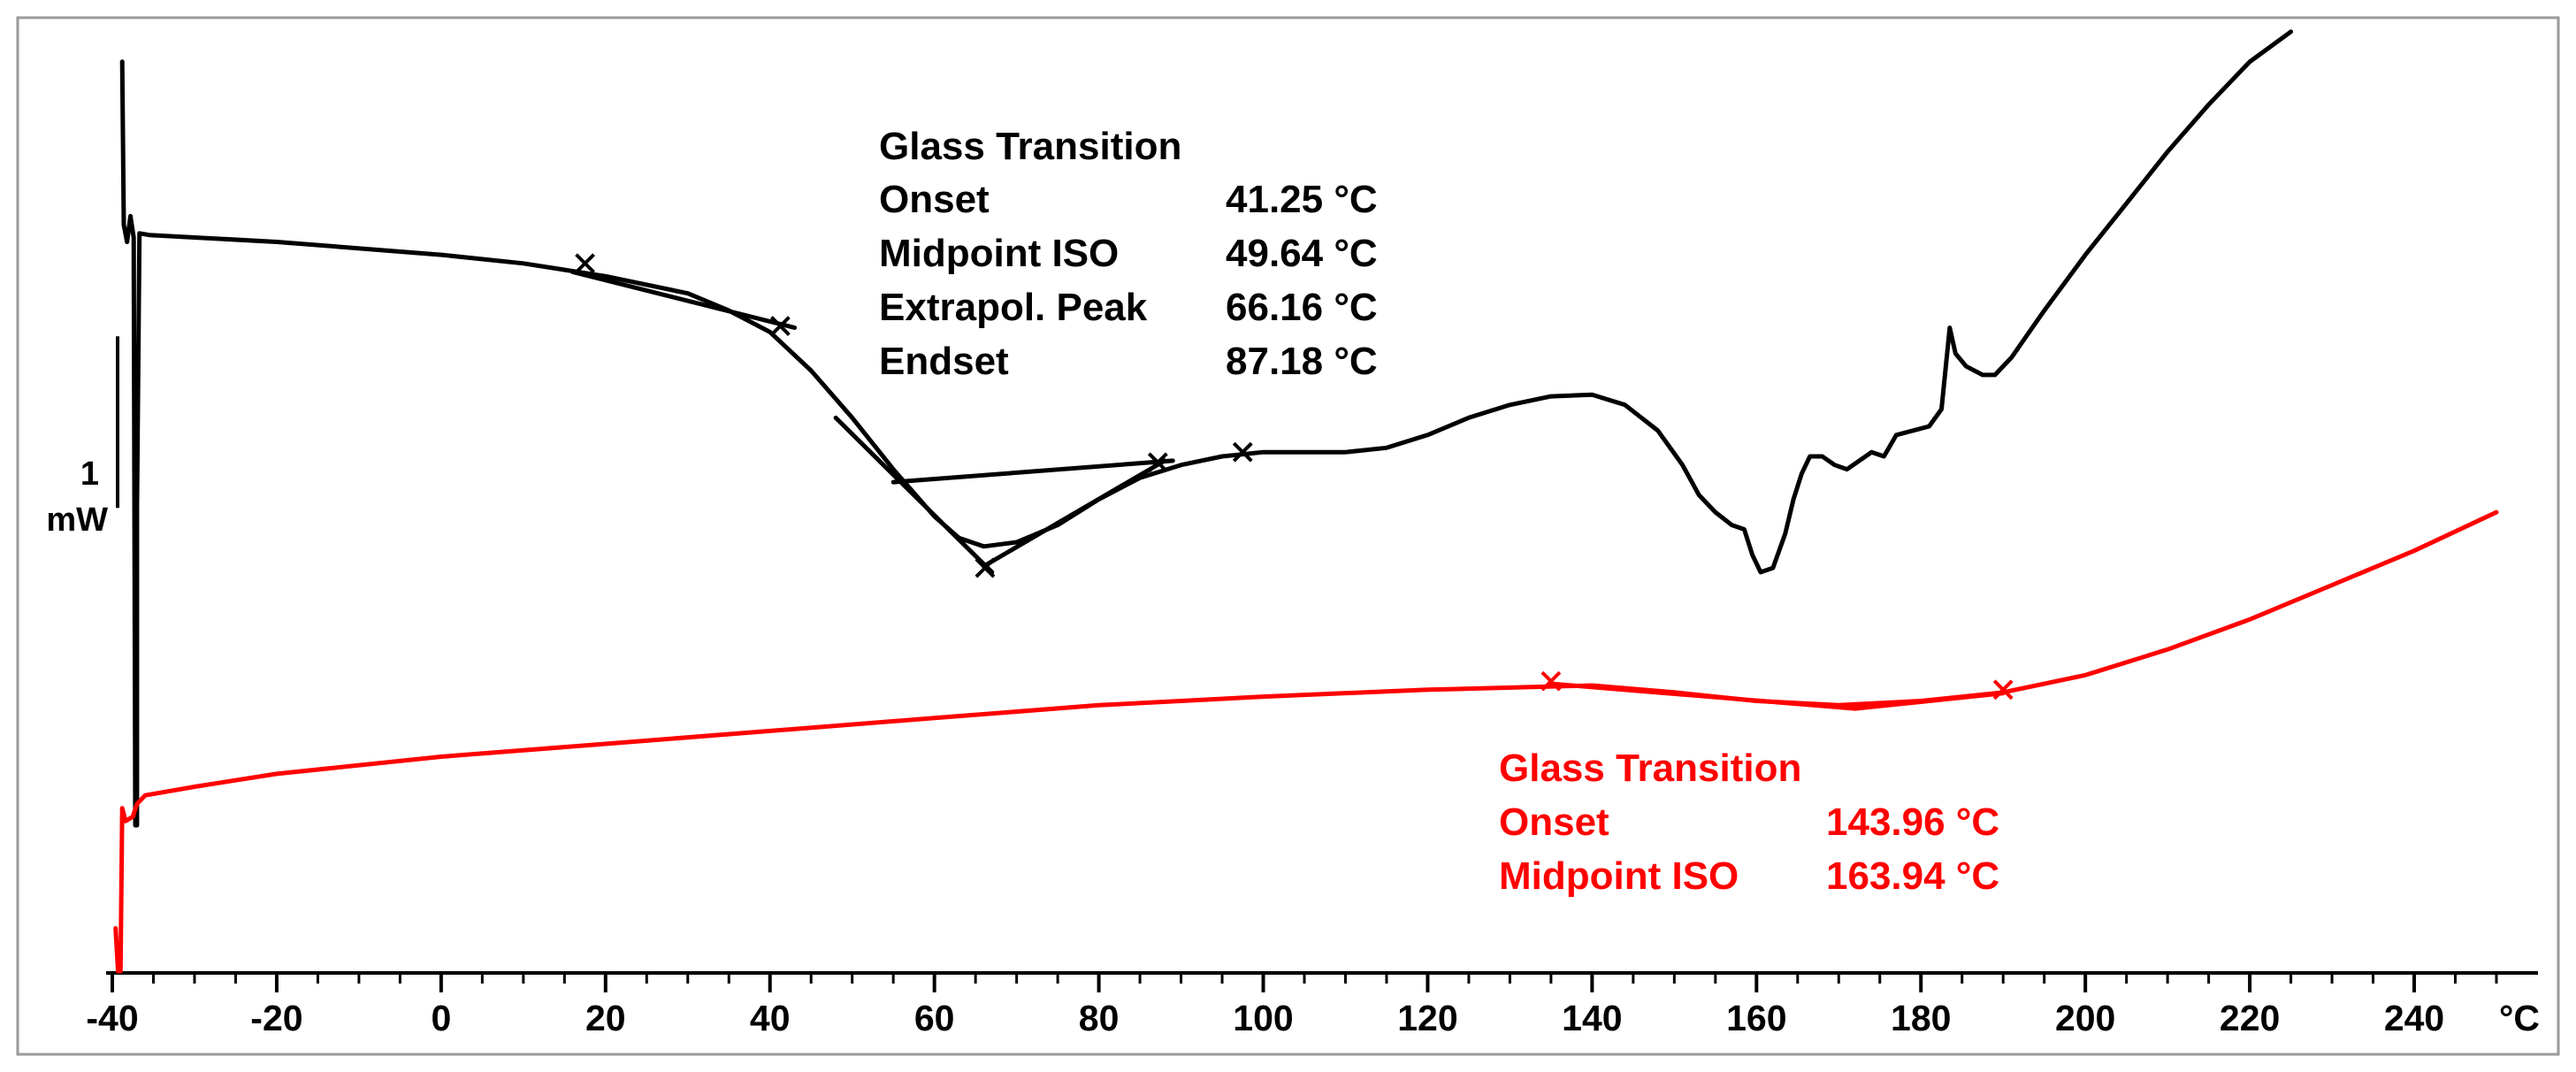 This screenshot has width=2576, height=1072. I want to click on annotation-label: Endset, so click(944, 362).